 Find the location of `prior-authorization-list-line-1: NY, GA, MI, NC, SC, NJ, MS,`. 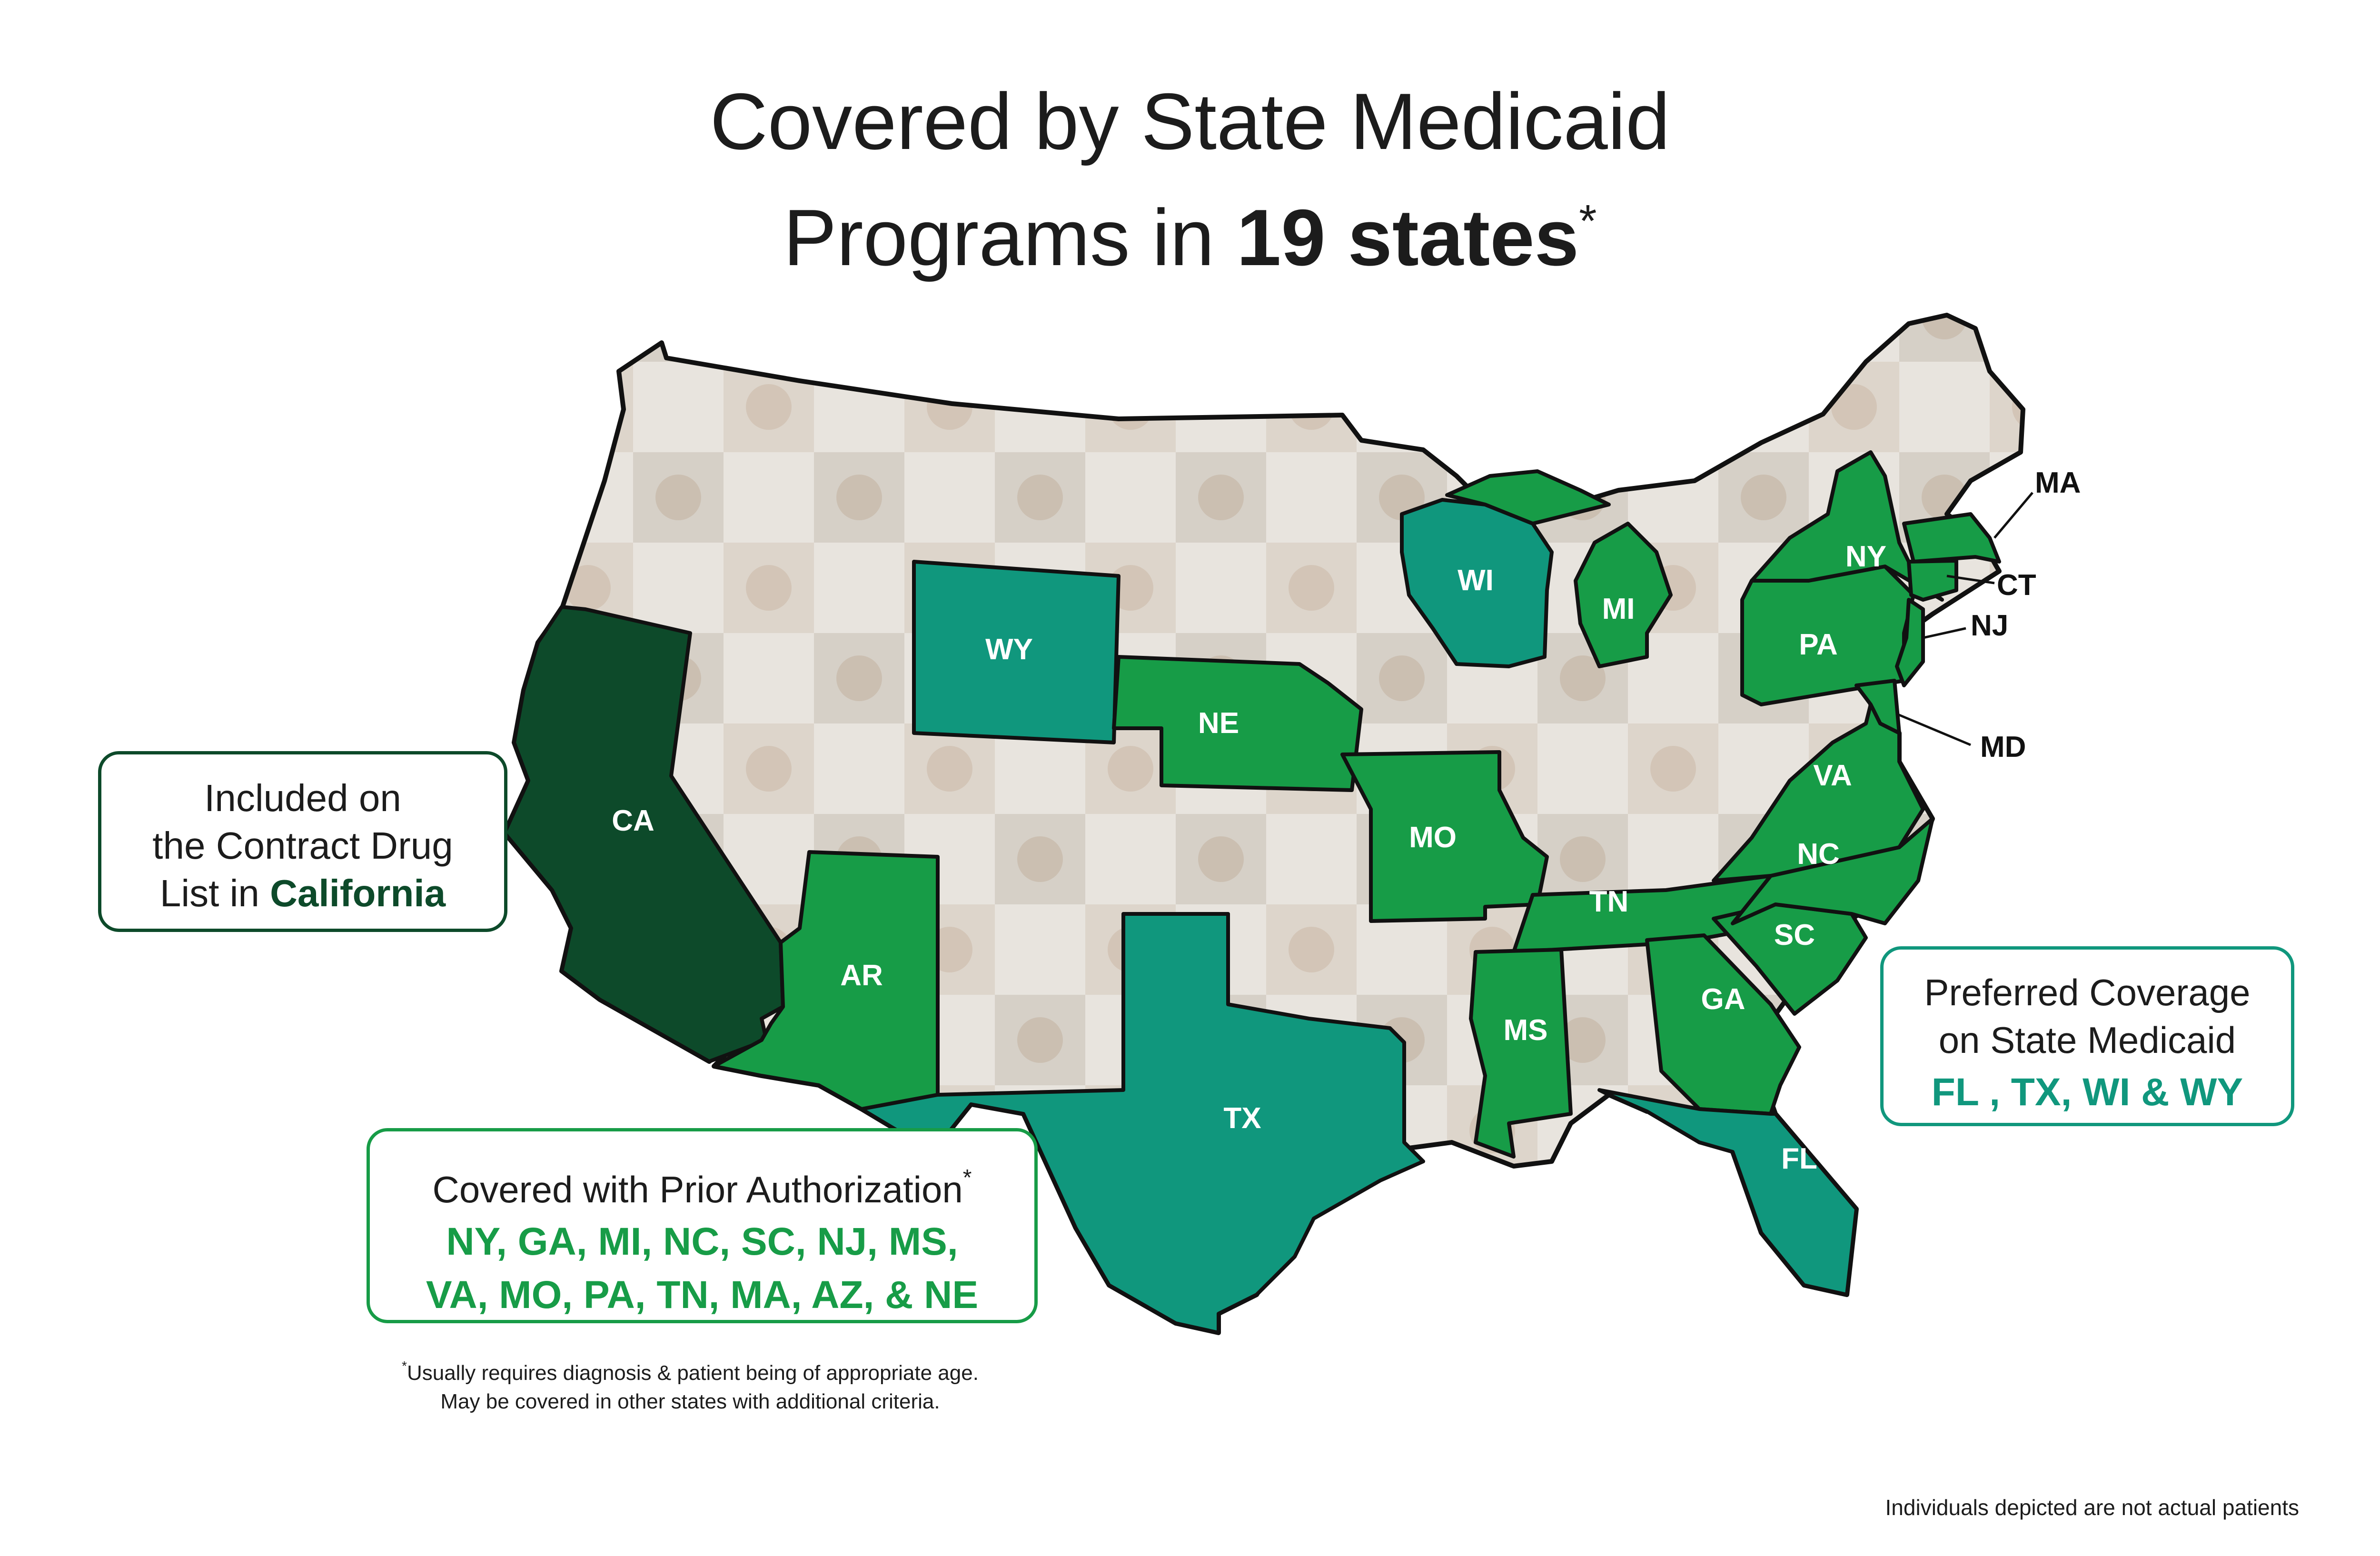

prior-authorization-list-line-1: NY, GA, MI, NC, SC, NJ, MS, is located at coordinates (702, 1242).